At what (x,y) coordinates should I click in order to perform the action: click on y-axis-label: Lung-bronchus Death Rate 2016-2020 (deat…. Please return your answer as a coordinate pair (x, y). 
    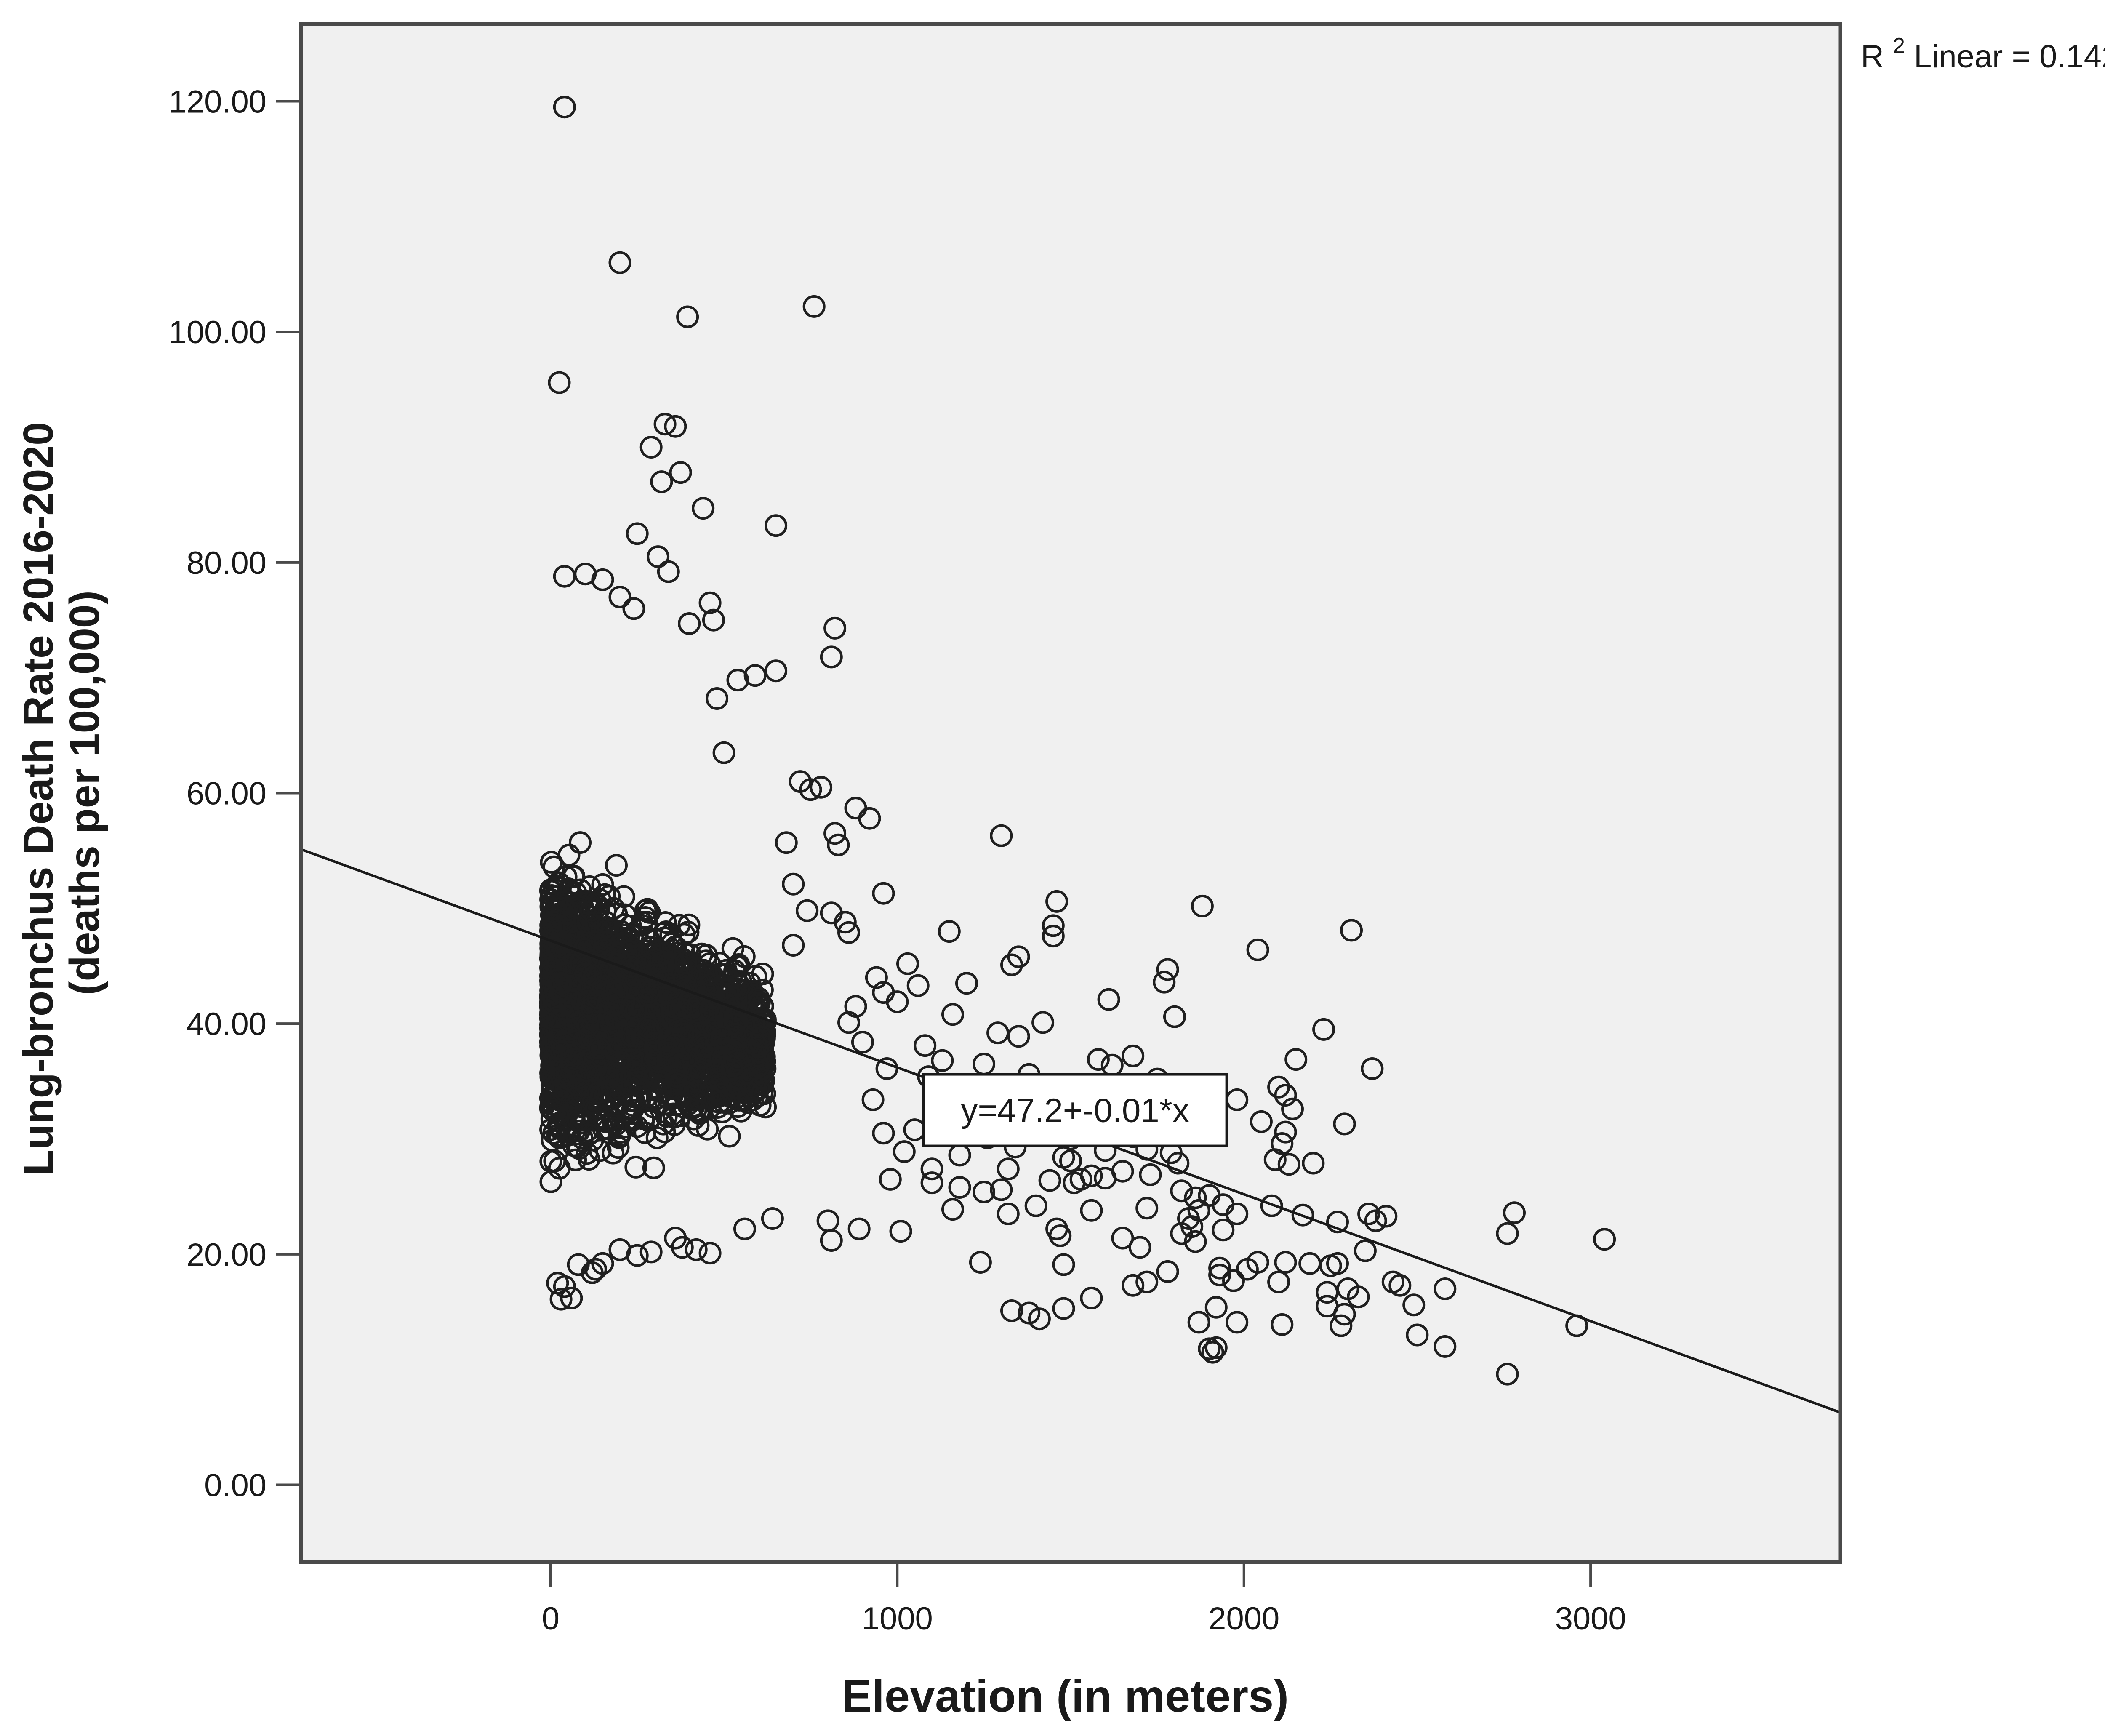
    Looking at the image, I should click on (61, 792).